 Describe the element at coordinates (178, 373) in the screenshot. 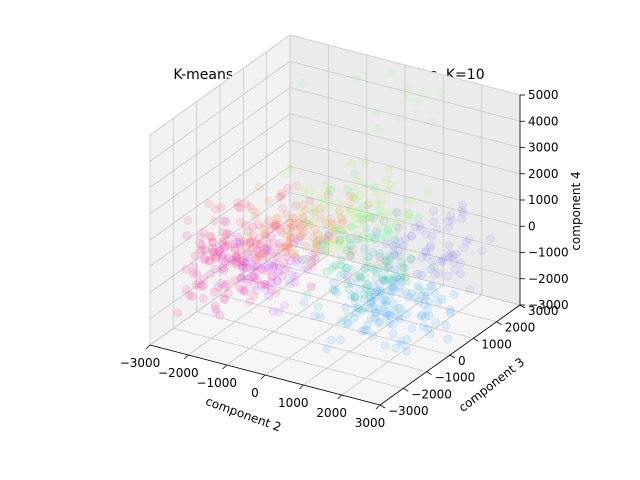

I see `x-tick-label: −2000` at that location.